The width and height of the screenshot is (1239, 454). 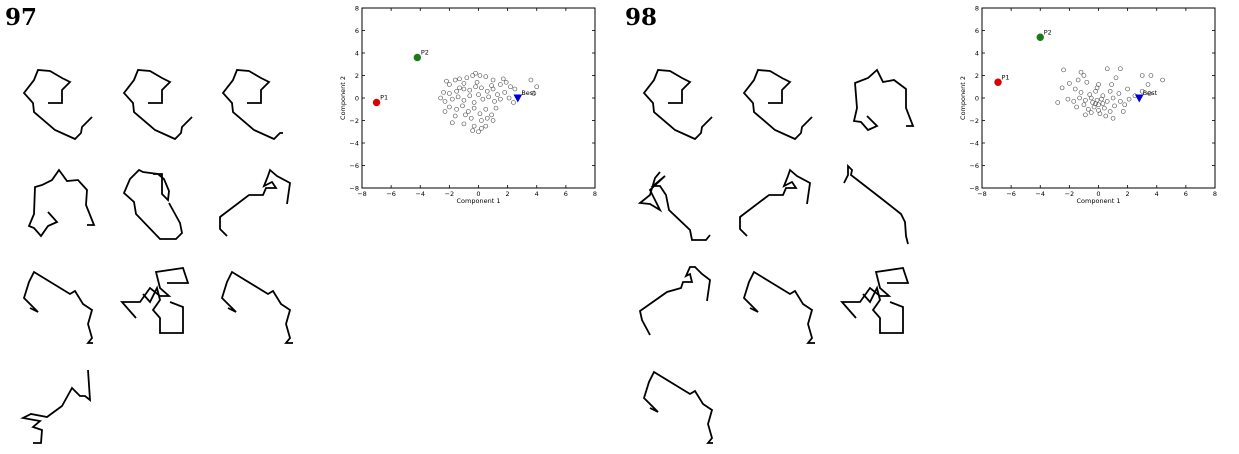 What do you see at coordinates (977, 8) in the screenshot?
I see `y-tick-label: 8` at bounding box center [977, 8].